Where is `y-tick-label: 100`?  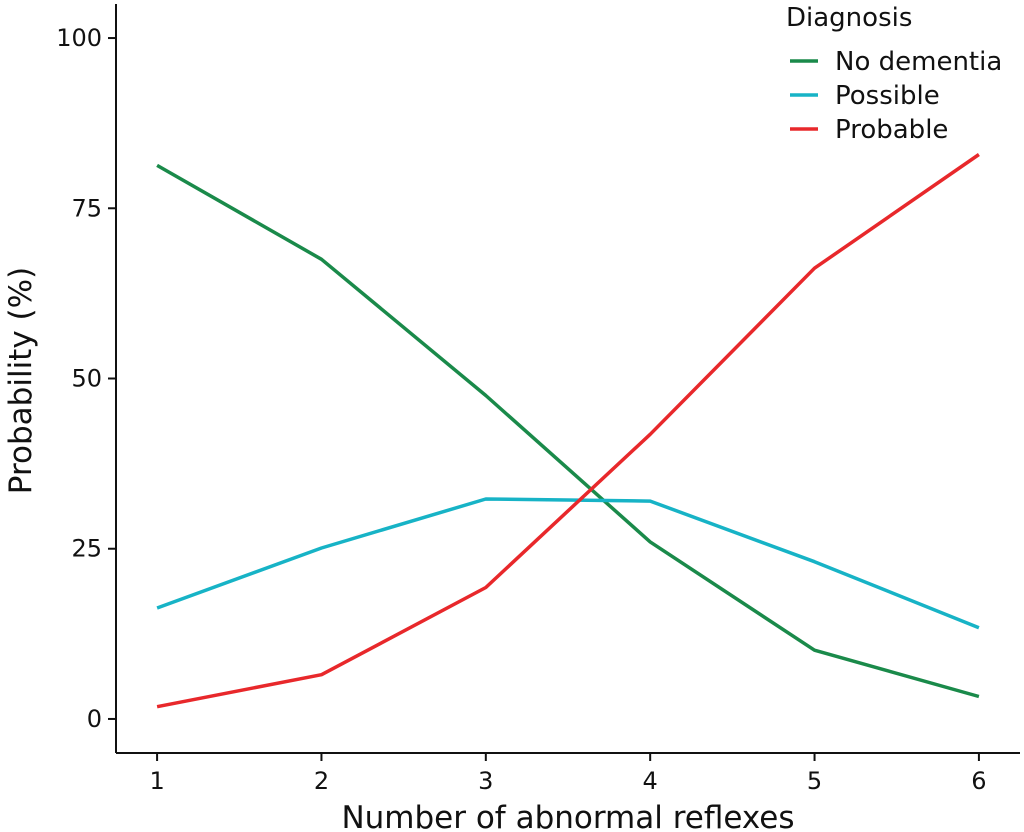
y-tick-label: 100 is located at coordinates (79, 38).